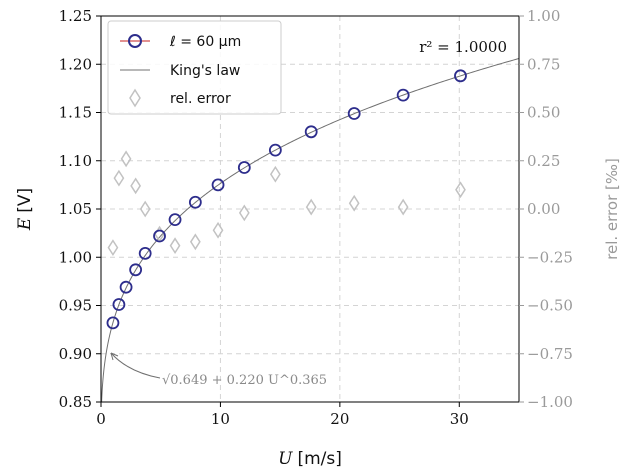 Image resolution: width=630 pixels, height=473 pixels. What do you see at coordinates (135, 365) in the screenshot?
I see `fit-annotation-arrow` at bounding box center [135, 365].